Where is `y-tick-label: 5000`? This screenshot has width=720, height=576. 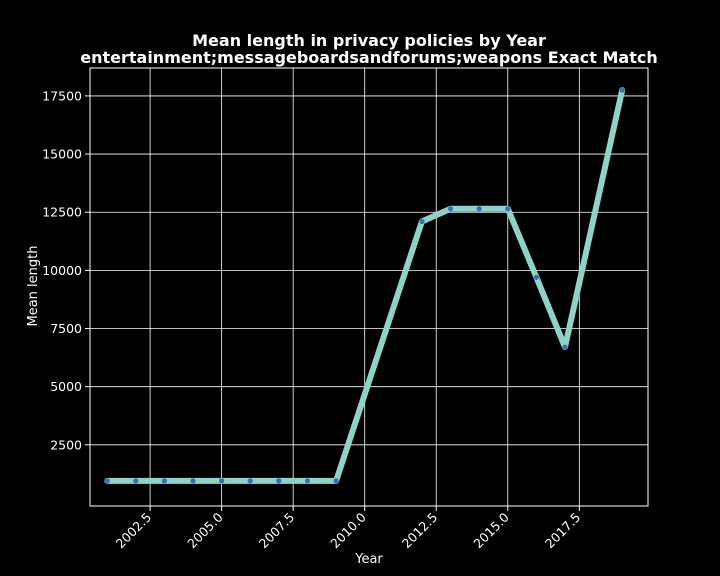
y-tick-label: 5000 is located at coordinates (66, 386).